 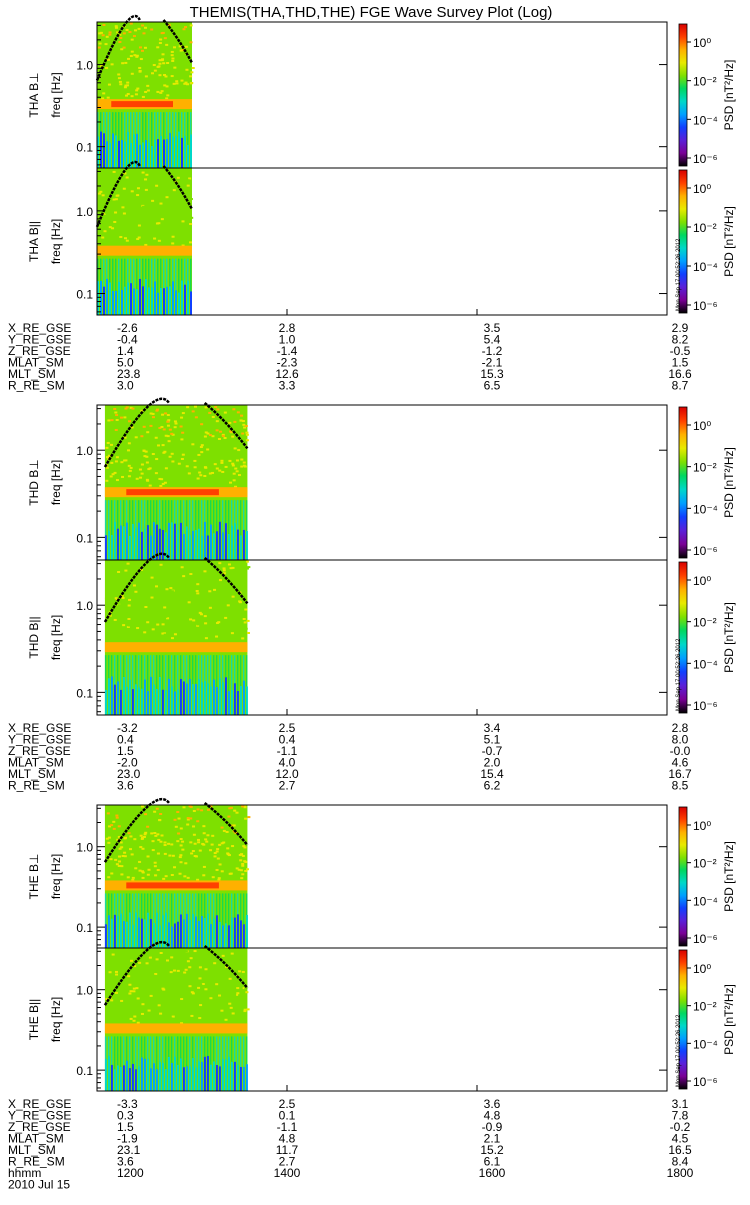 I want to click on colorbar-title: PSD [nT²/Hz], so click(x=729, y=637).